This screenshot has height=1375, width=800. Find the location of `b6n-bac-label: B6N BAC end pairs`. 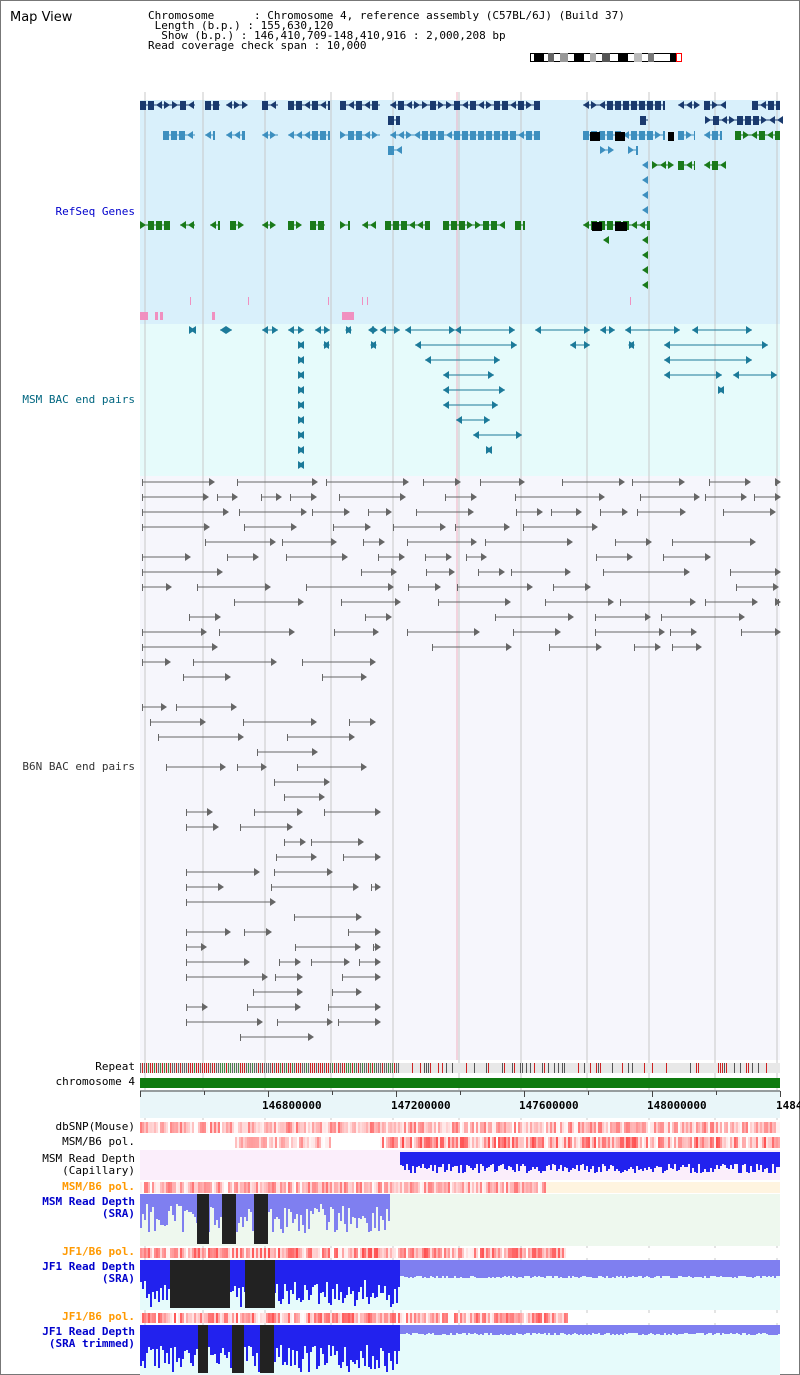

b6n-bac-label: B6N BAC end pairs is located at coordinates (78, 766).